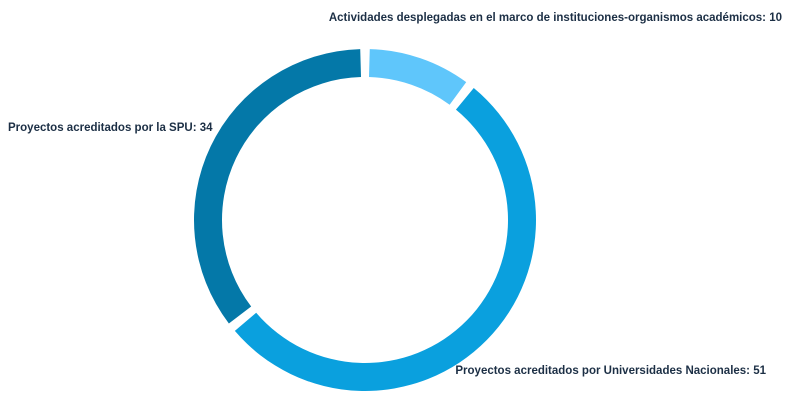 The image size is (797, 396). I want to click on slice-label-spu: Proyectos acreditados por la SPU: 34, so click(110, 128).